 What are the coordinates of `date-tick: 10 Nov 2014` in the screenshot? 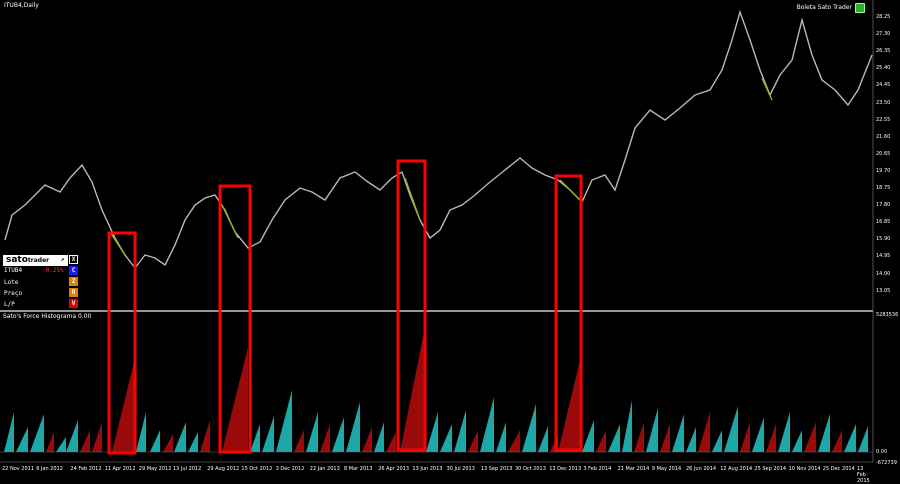 It's located at (804, 469).